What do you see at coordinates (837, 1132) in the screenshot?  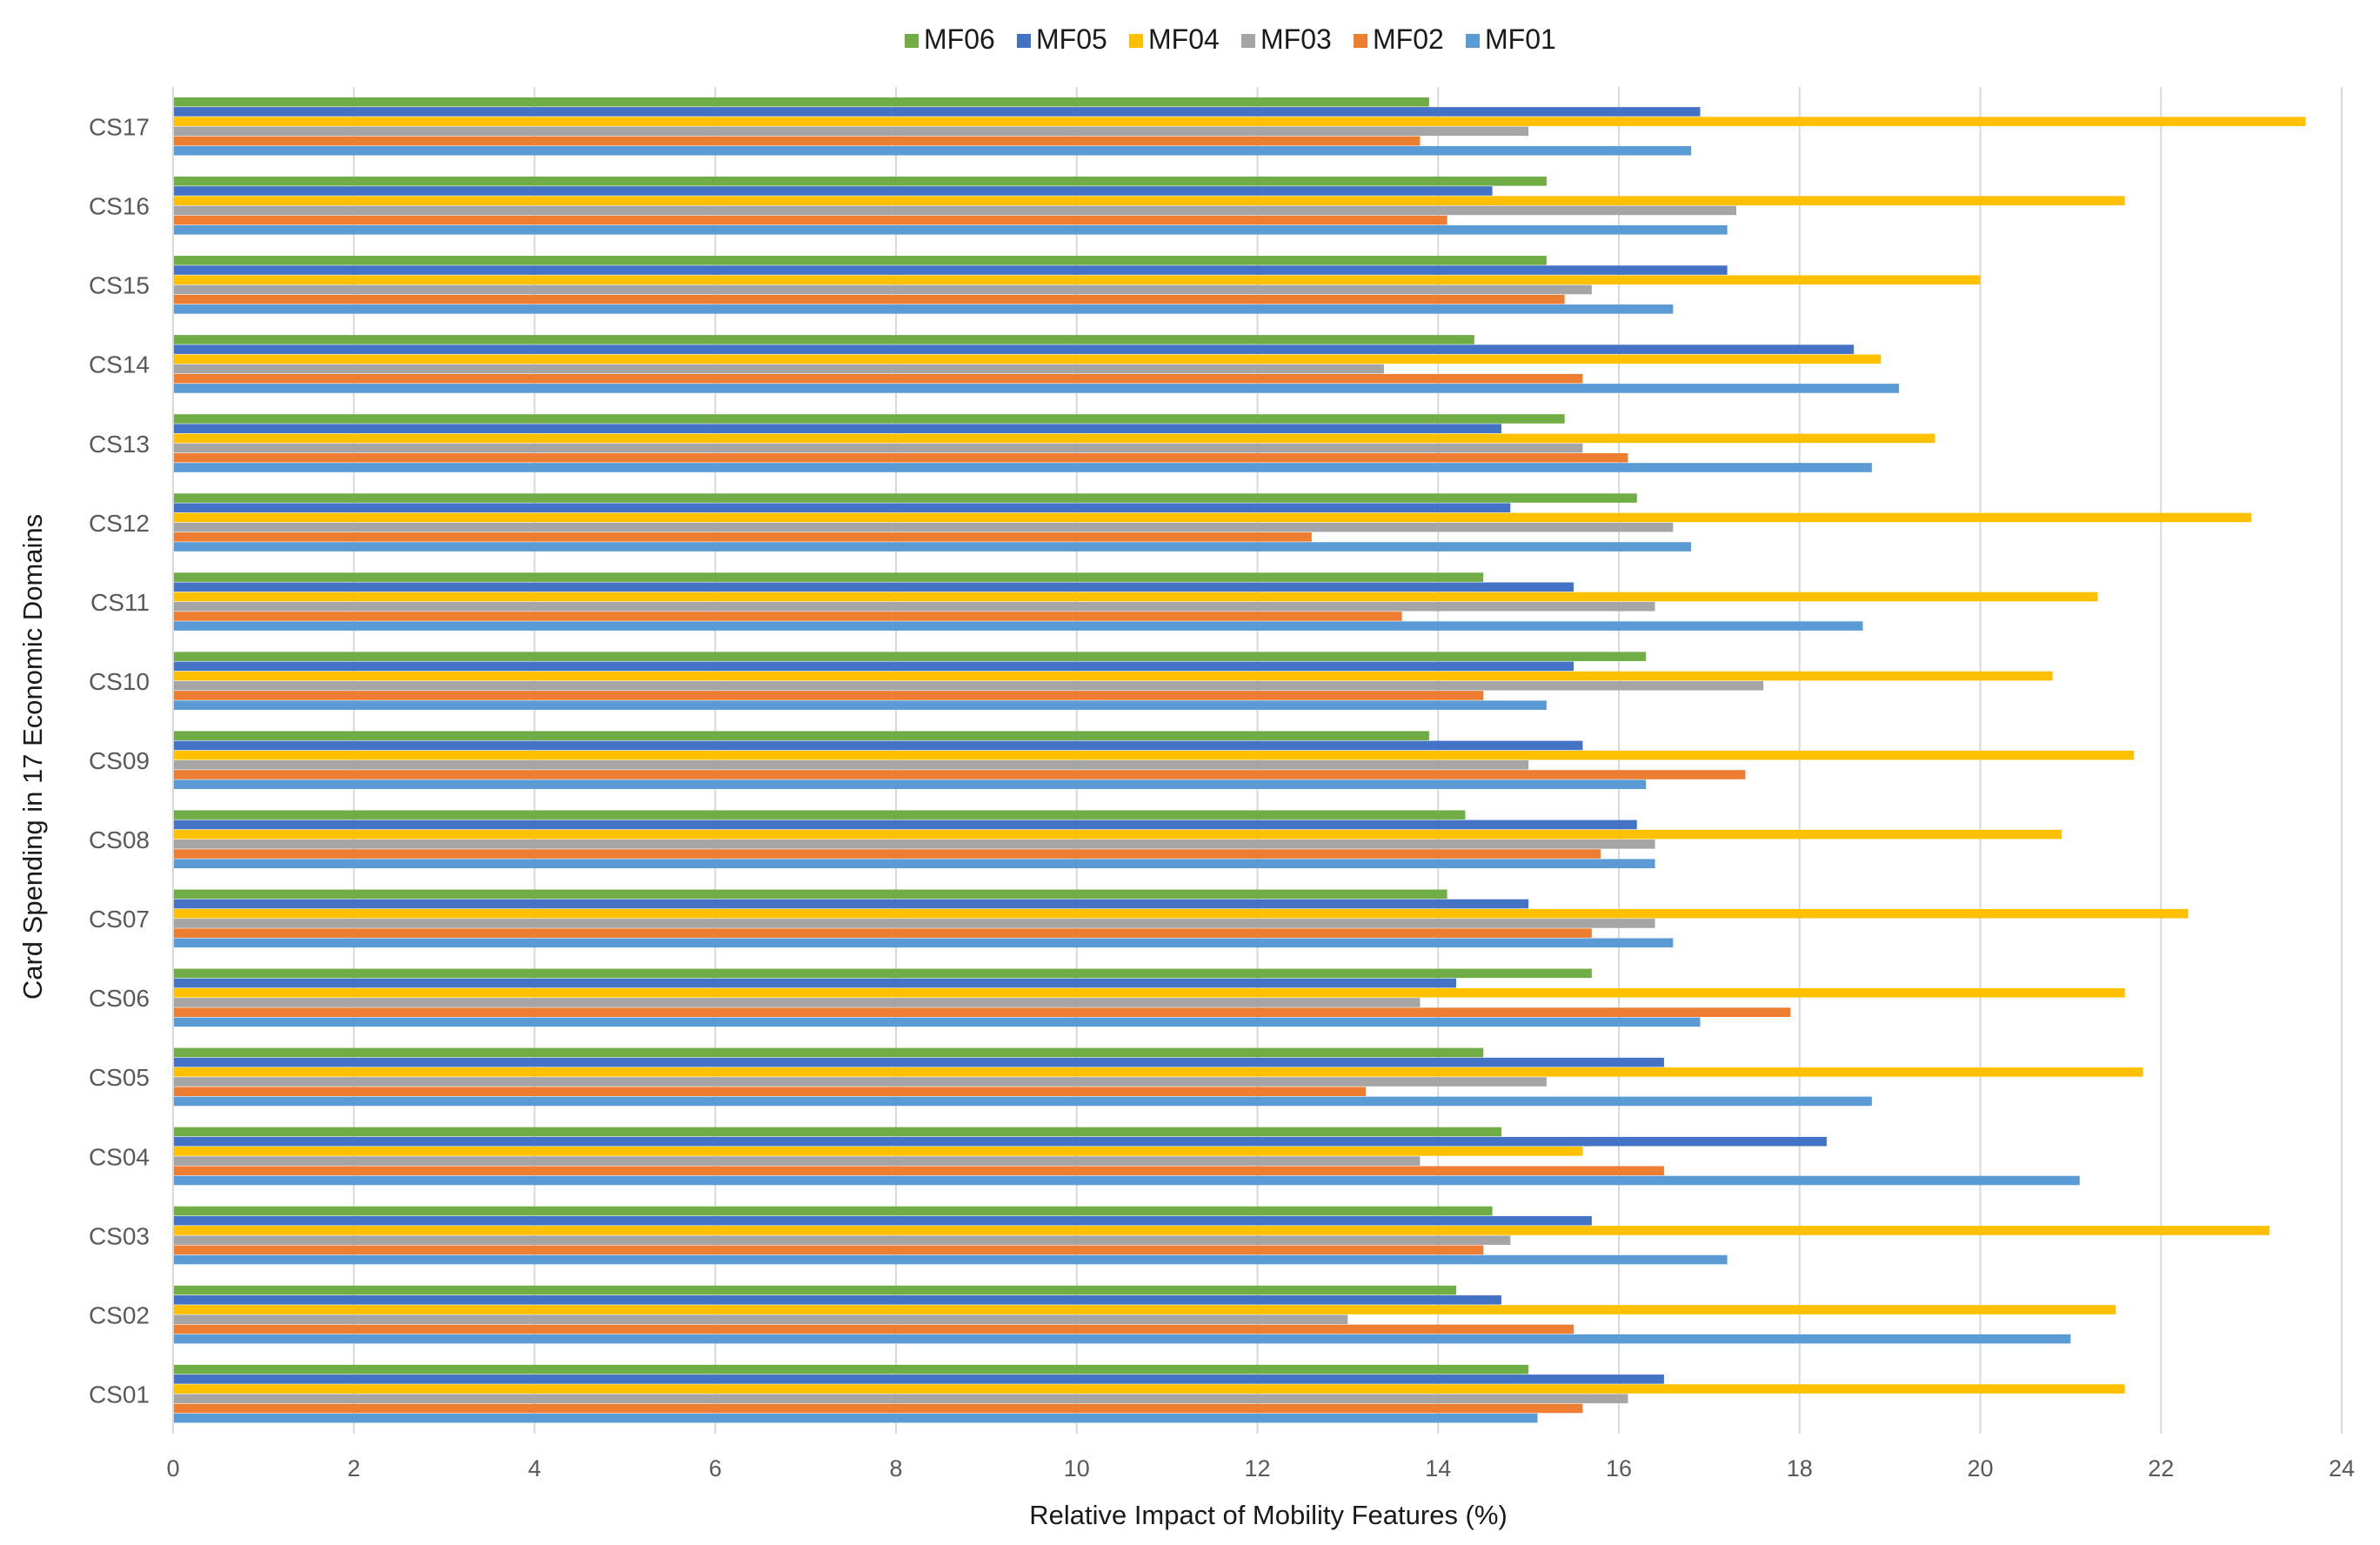 I see `bar-mf06-cs04` at bounding box center [837, 1132].